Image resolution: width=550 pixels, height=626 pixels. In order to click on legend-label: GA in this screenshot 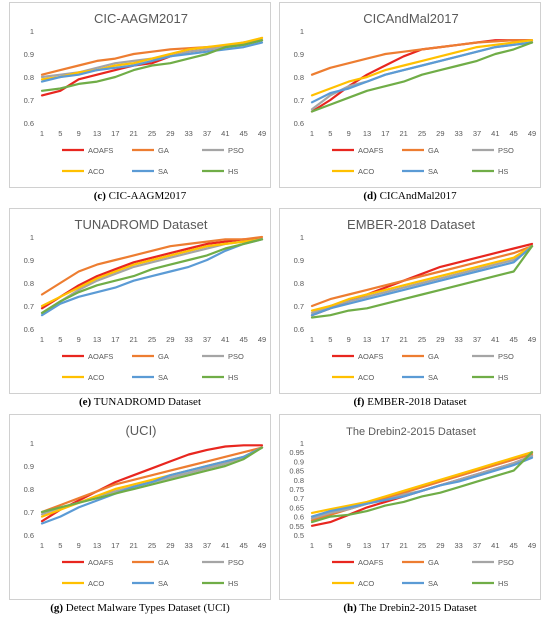, I will do `click(433, 562)`.